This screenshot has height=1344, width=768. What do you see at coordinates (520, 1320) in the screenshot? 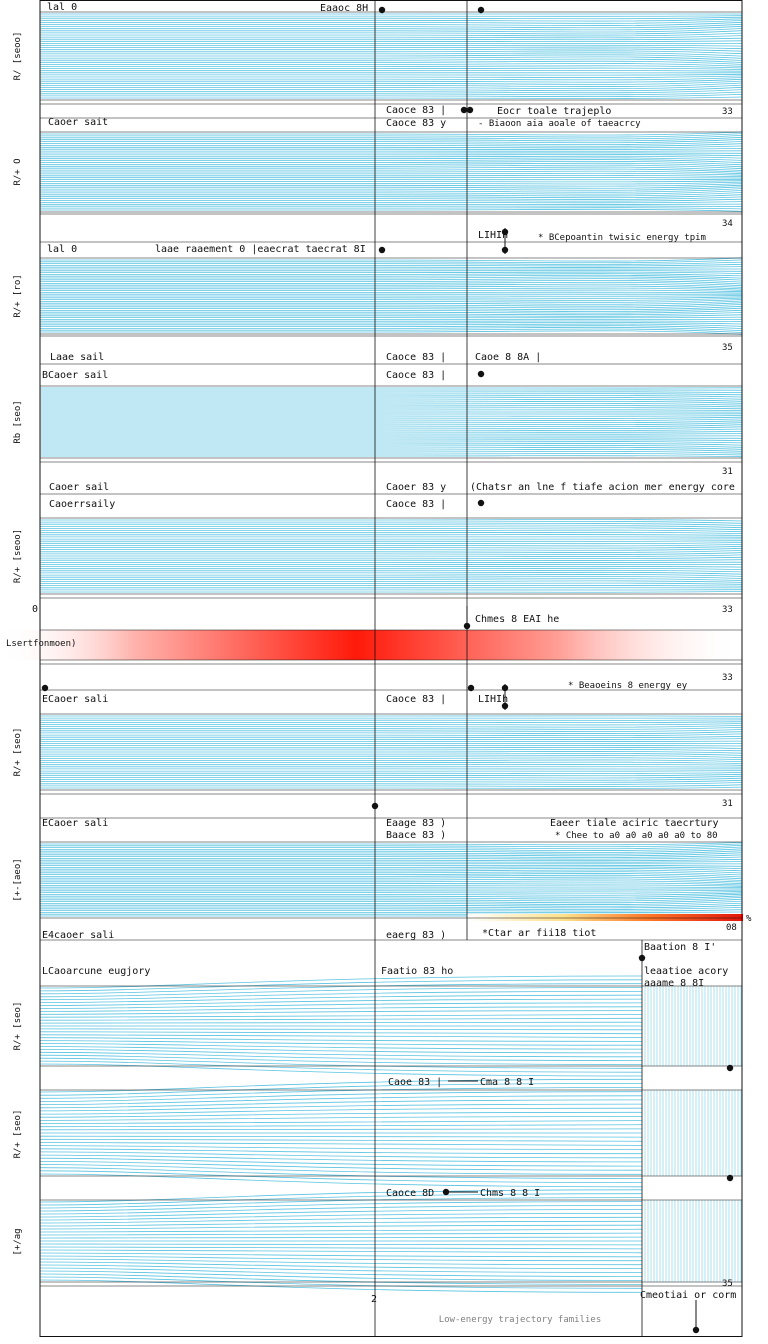
I see `chart-title: Low-energy trajectory families` at bounding box center [520, 1320].